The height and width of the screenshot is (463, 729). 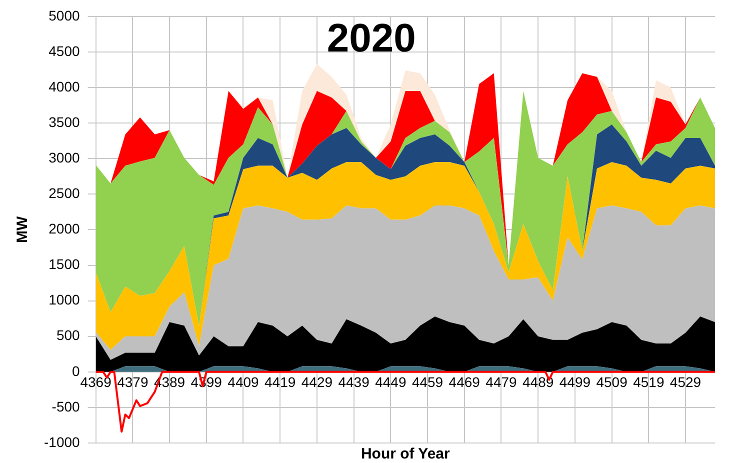 I want to click on chart-title: 2020, so click(x=371, y=38).